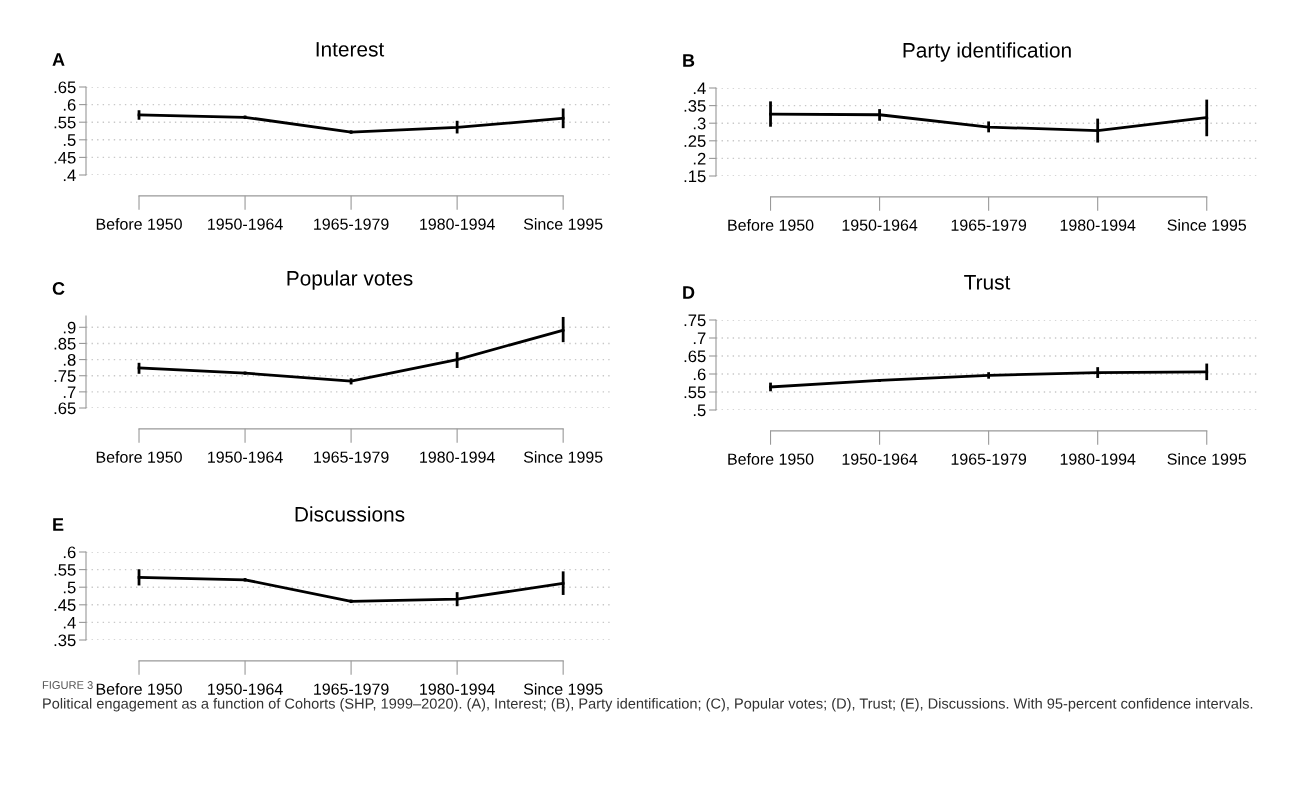  I want to click on chart-title: Interest, so click(350, 49).